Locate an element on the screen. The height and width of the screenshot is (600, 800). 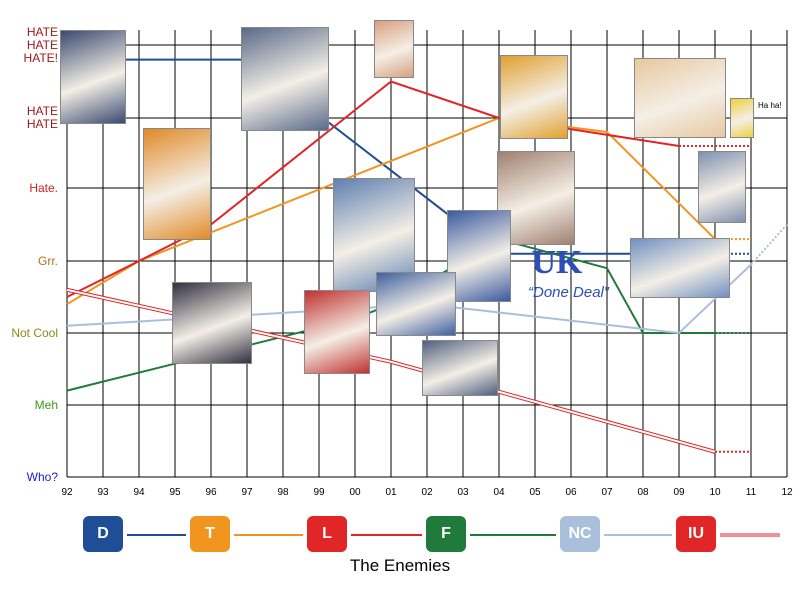
tennessee-coach-photo is located at coordinates (722, 187).